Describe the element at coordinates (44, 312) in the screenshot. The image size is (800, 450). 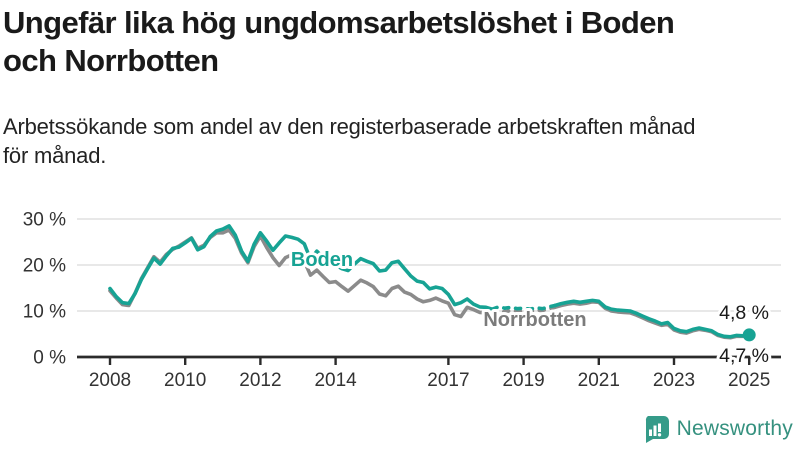
I see `y-tick-label: 10 %` at that location.